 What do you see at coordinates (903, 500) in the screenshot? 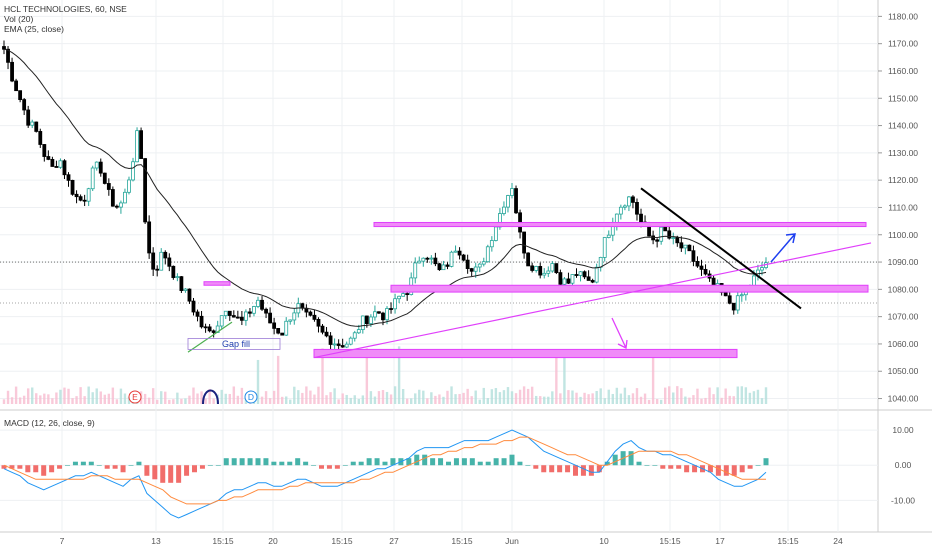
I see `macd-tick-label: -10.00` at bounding box center [903, 500].